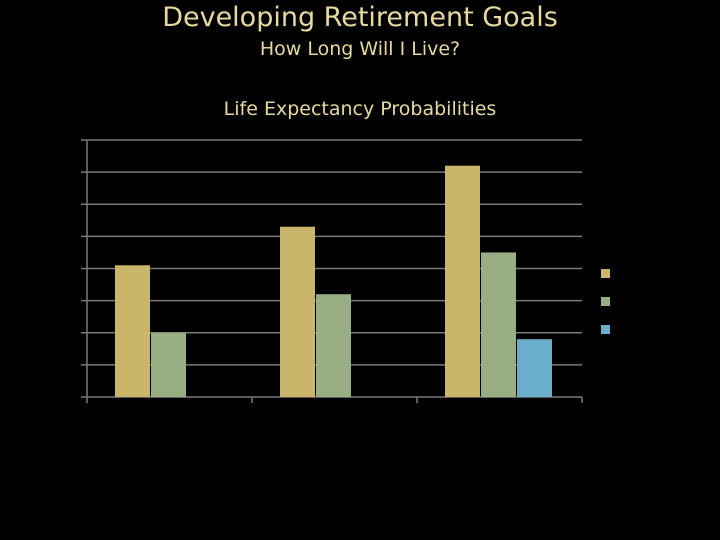  I want to click on bar-s0-c0, so click(132, 331).